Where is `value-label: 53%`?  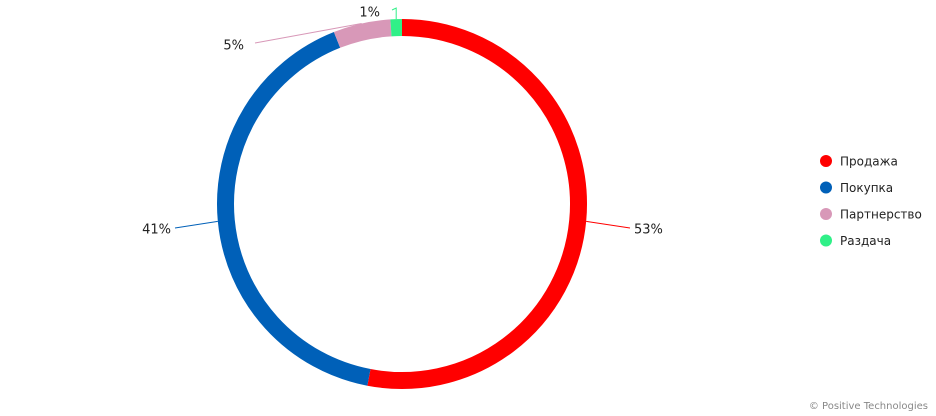 value-label: 53% is located at coordinates (648, 230).